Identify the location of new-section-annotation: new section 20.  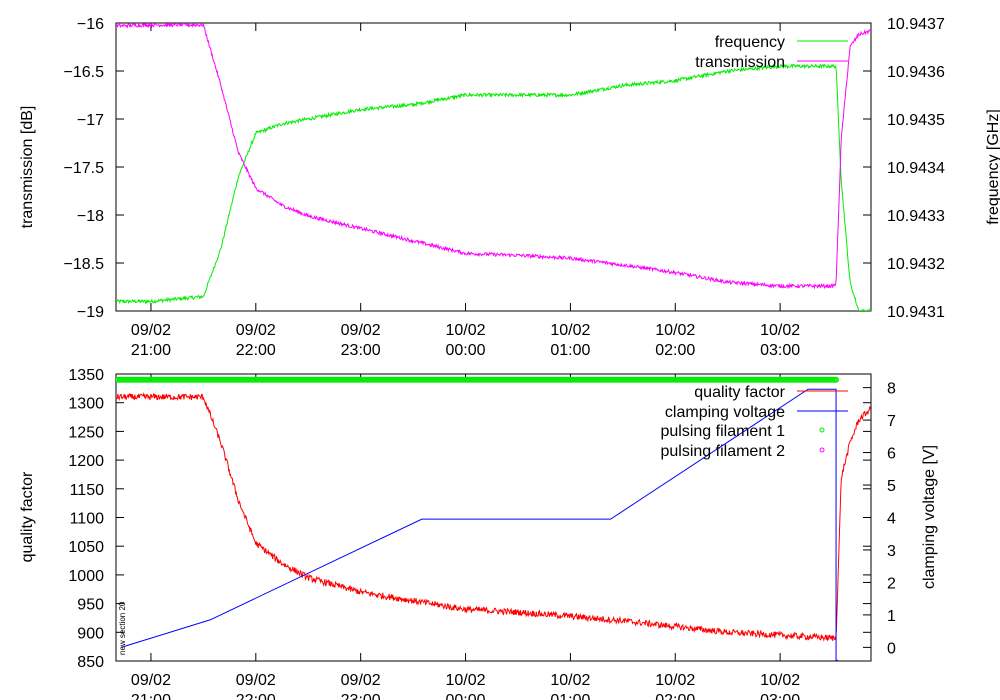
(122, 628).